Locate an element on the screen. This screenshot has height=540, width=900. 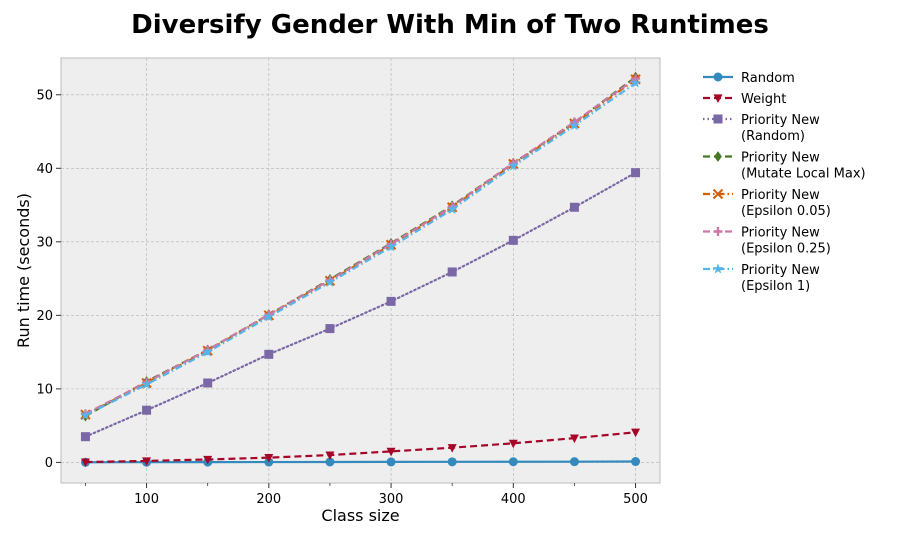
y-axis: 0 10 20 30 40 50 is located at coordinates (48, 279).